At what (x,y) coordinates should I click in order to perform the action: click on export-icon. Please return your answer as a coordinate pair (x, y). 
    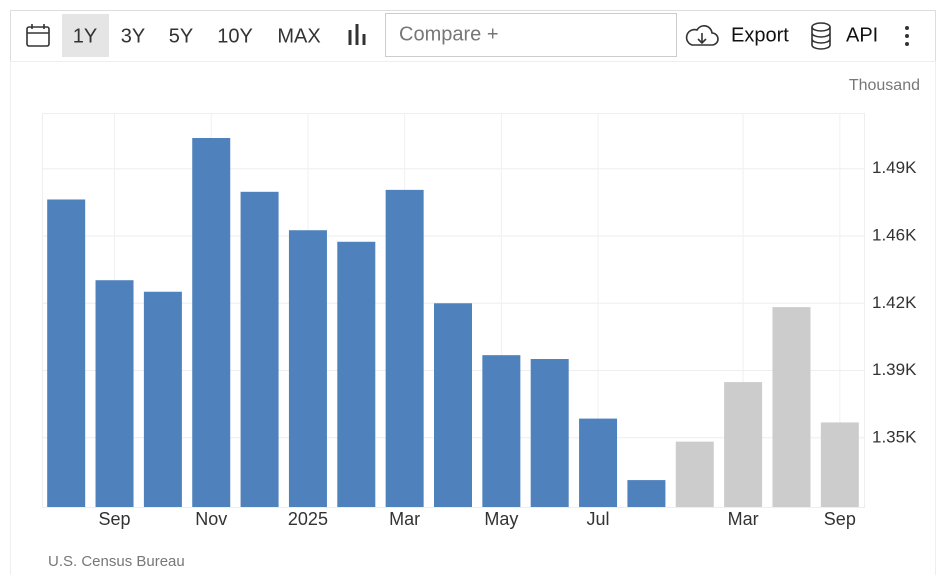
    Looking at the image, I should click on (702, 35).